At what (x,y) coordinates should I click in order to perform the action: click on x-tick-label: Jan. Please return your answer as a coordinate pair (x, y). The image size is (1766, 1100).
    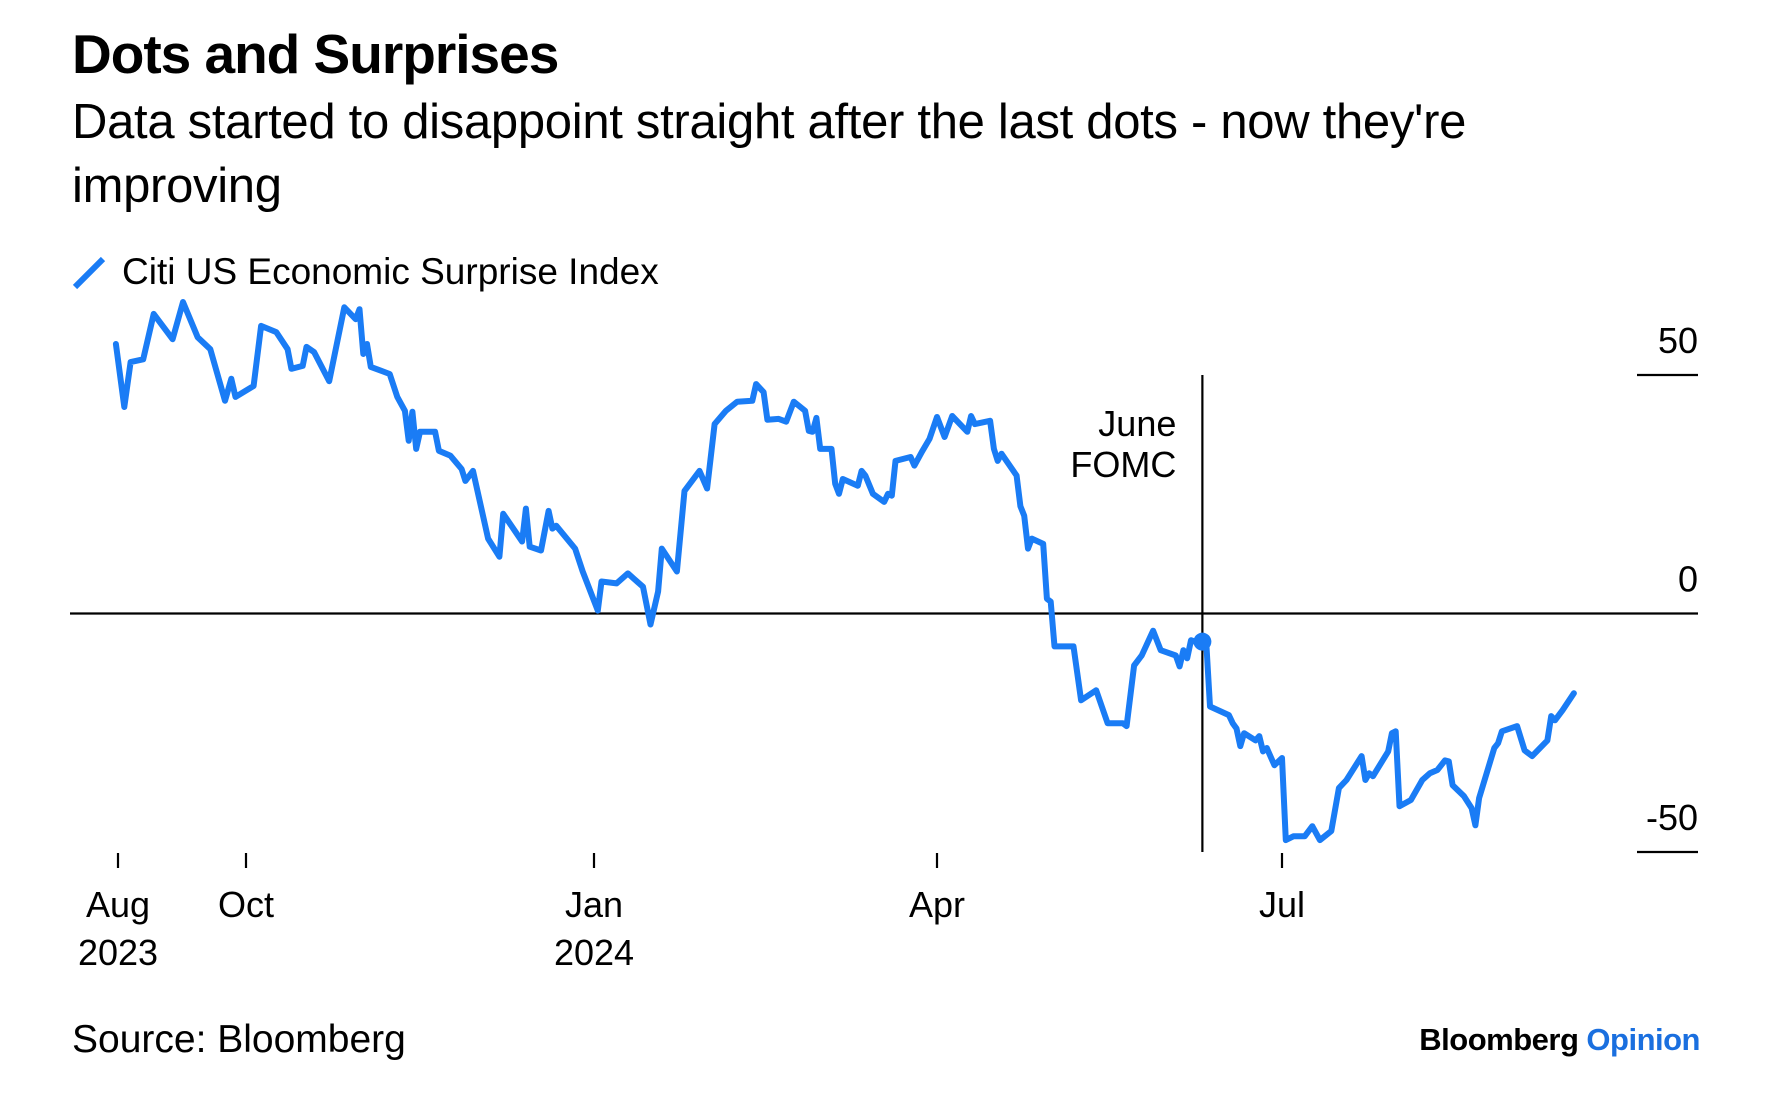
    Looking at the image, I should click on (594, 904).